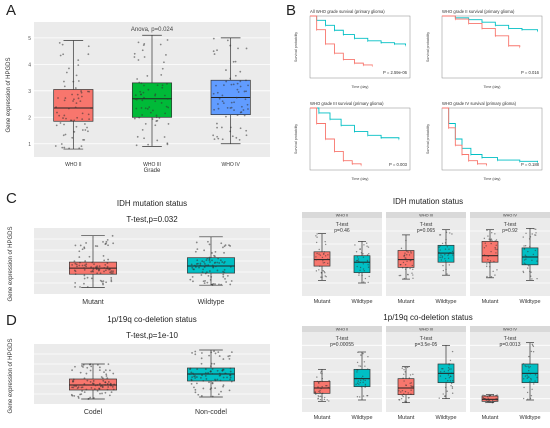 The image size is (550, 428). Describe the element at coordinates (152, 171) in the screenshot. I see `chart-a-xlabel: Grade` at that location.